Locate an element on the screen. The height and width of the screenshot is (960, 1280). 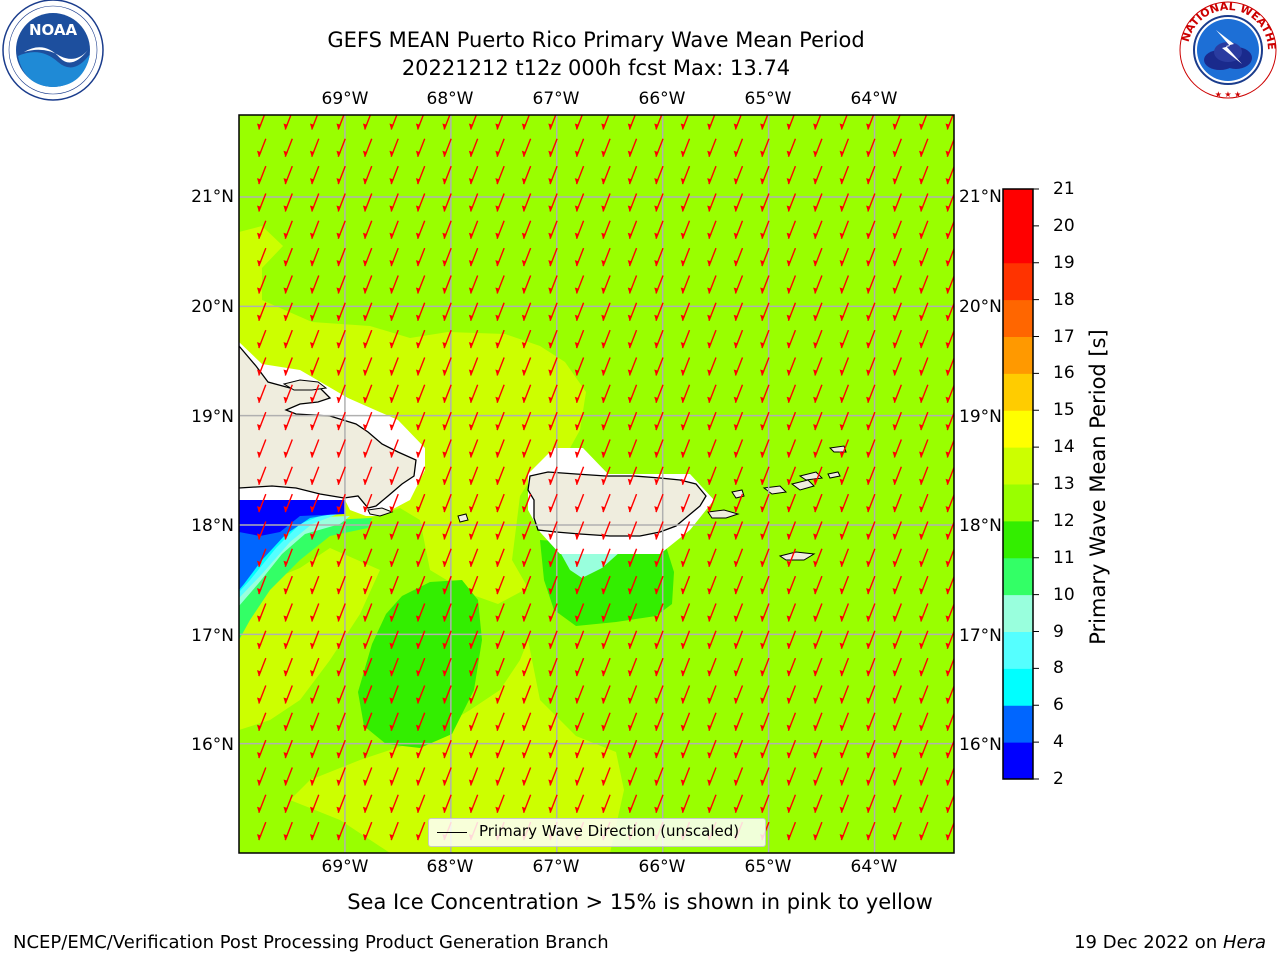
field-9-10-pr is located at coordinates (590, 565).